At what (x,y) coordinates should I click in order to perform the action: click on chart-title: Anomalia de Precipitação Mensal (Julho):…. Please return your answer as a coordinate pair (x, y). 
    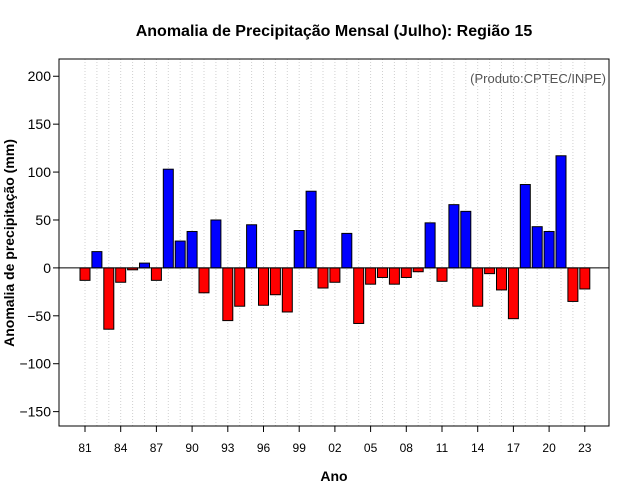
    Looking at the image, I should click on (334, 31).